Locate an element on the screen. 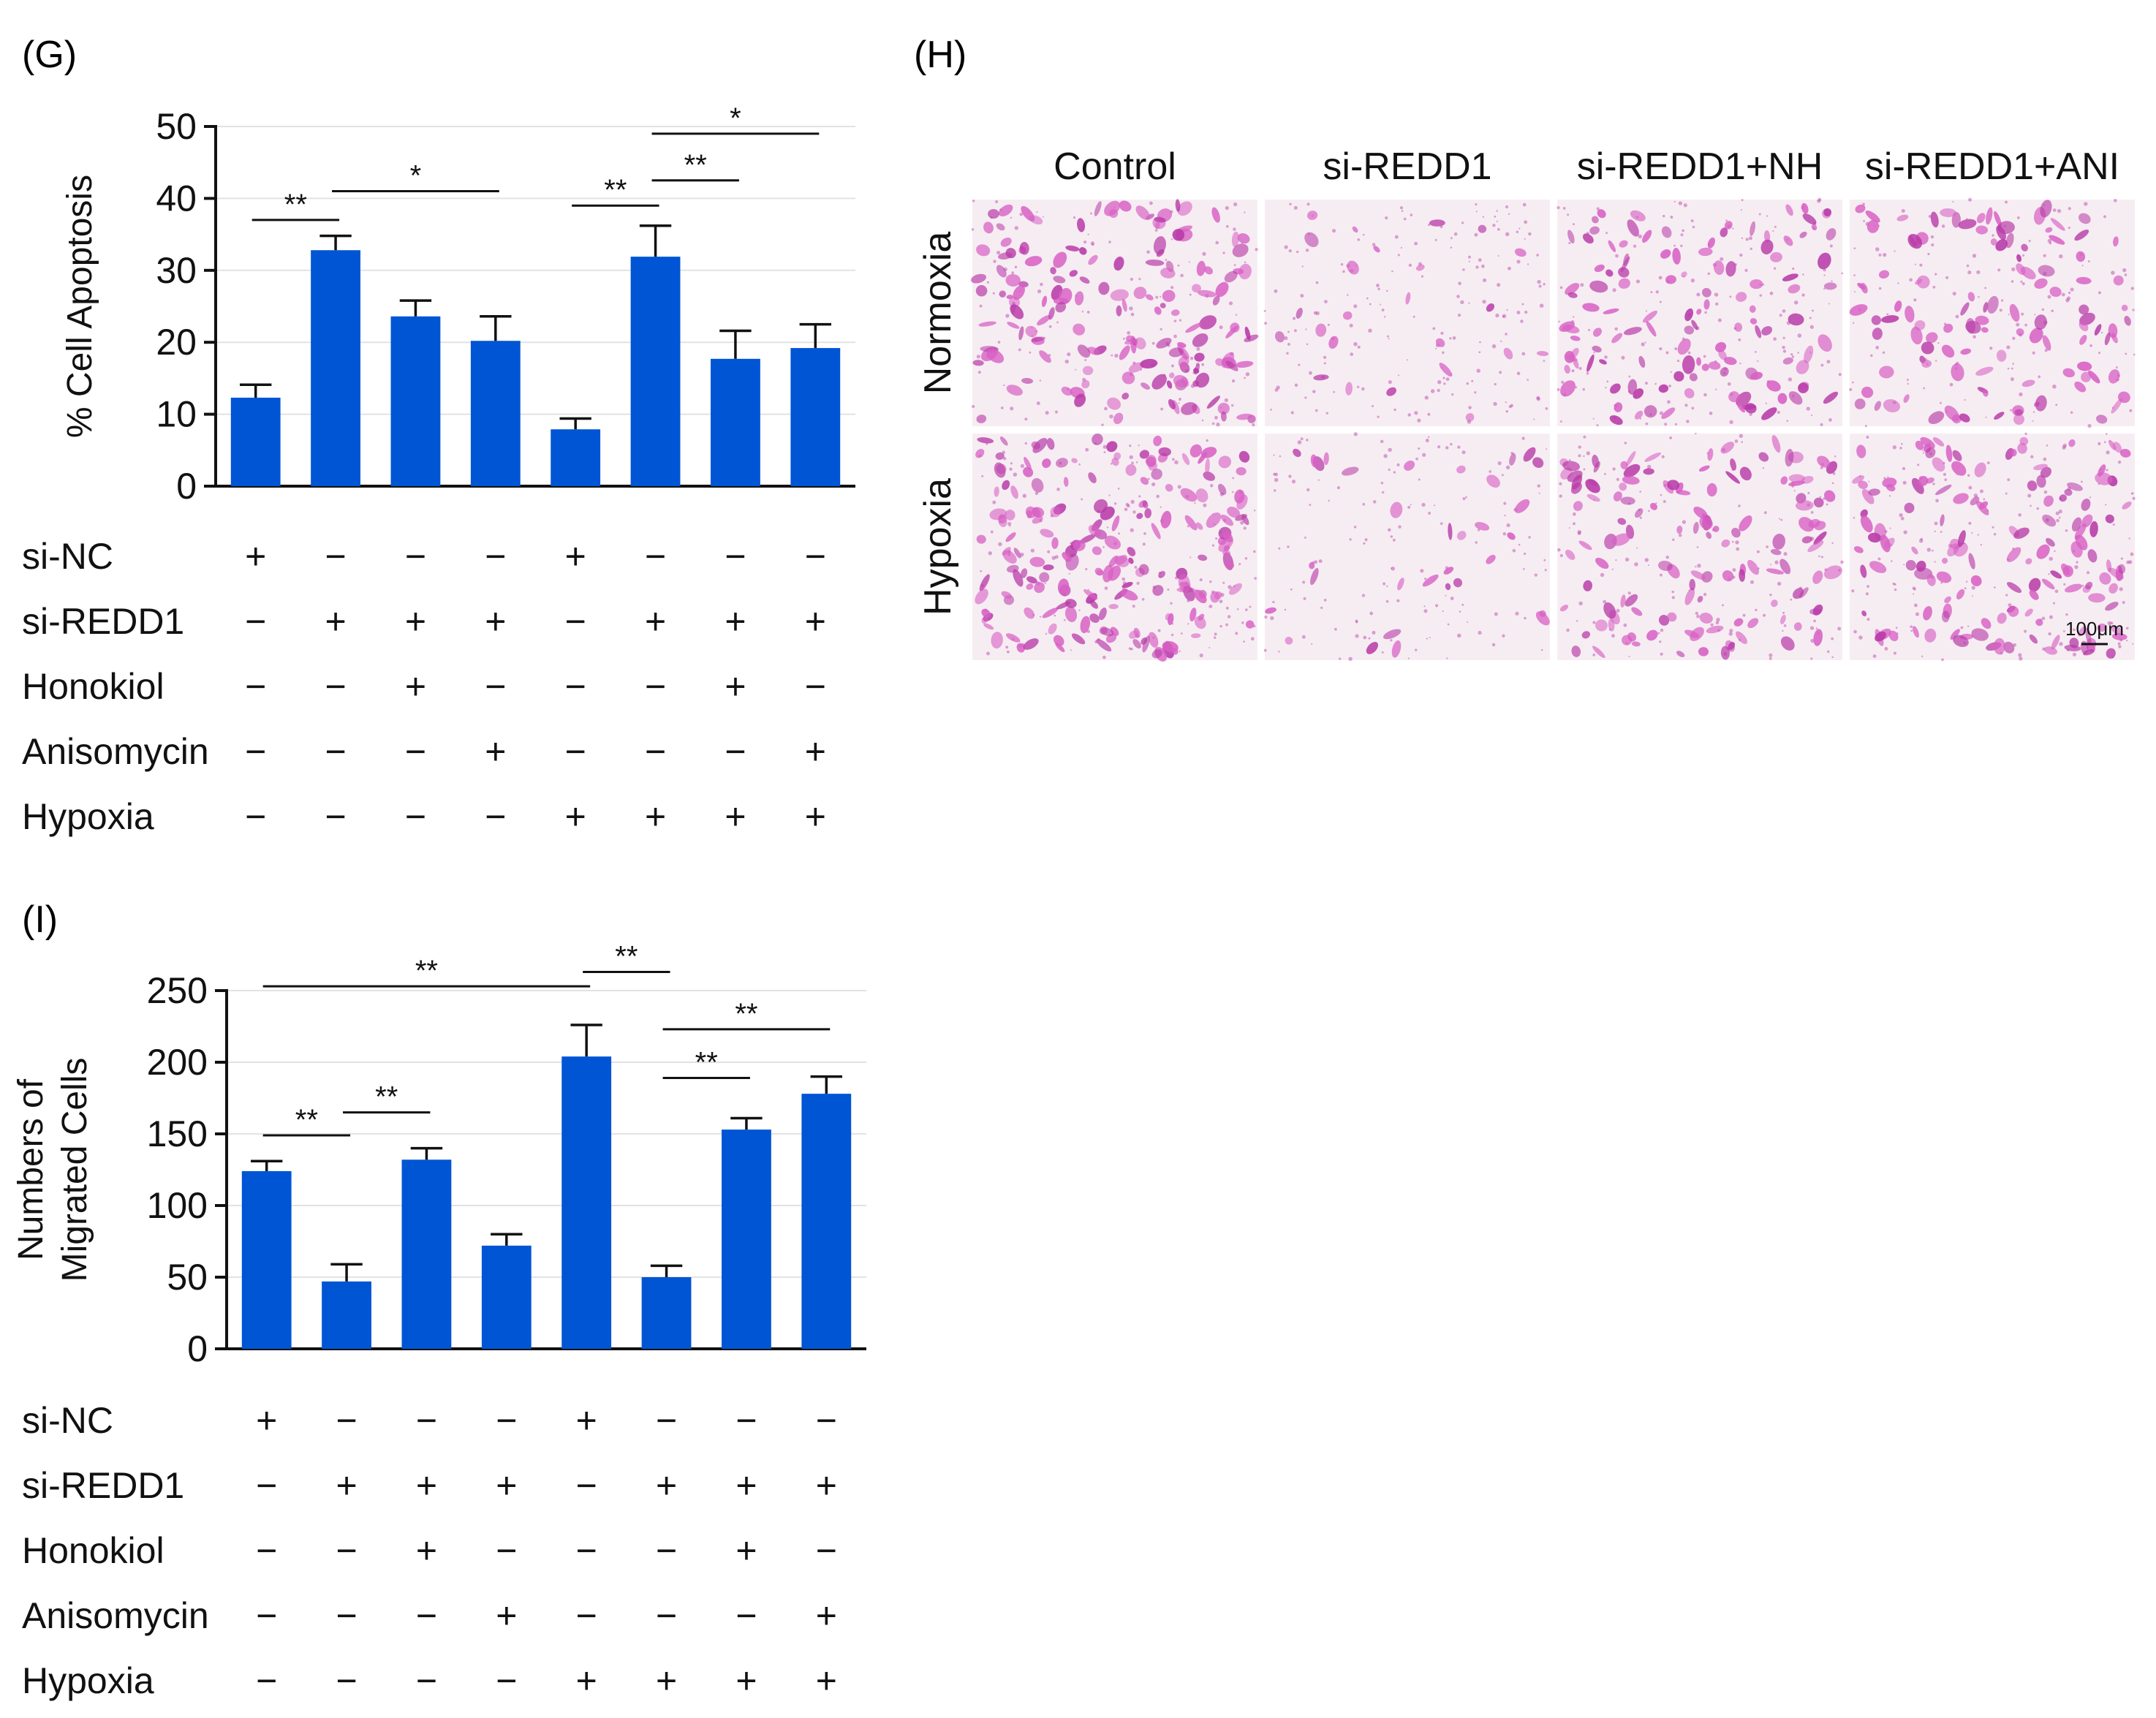  condition-sign: + is located at coordinates (495, 751).